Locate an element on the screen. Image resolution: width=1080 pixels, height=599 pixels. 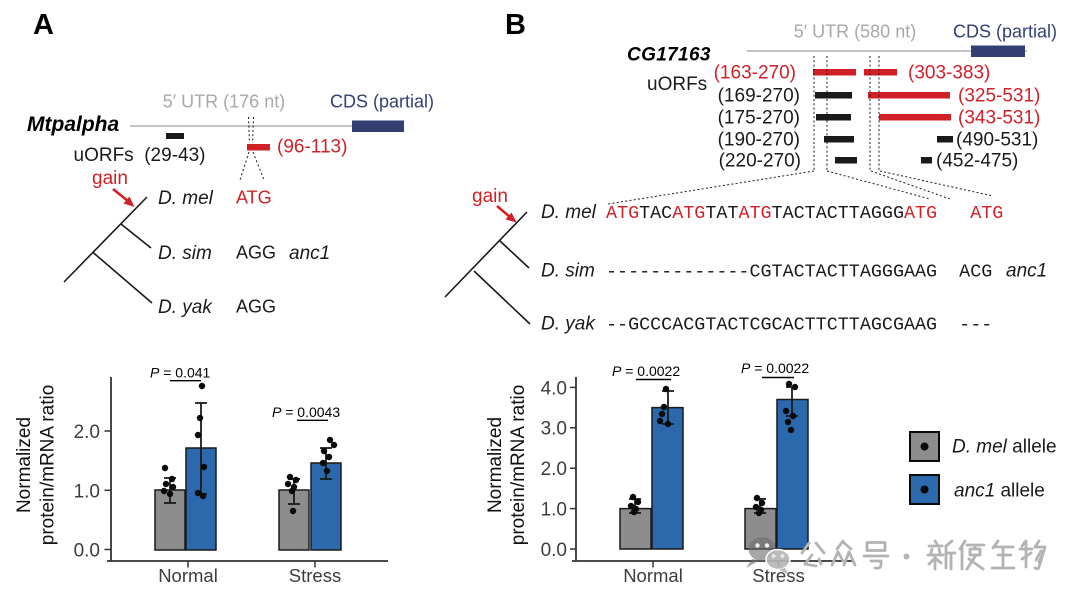
svg-text:-------------CGTACTACTTAGGGAAG: -------------CGTACTACTTAGGGAAG ACG is located at coordinates (799, 272).